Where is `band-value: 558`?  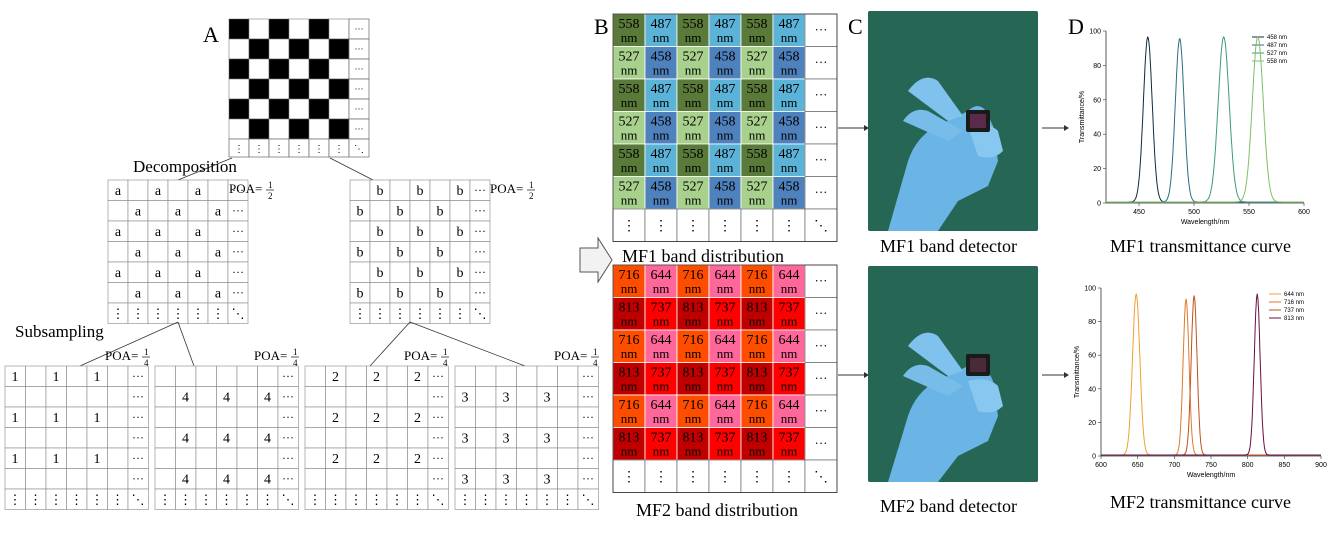
band-value: 558 is located at coordinates (757, 89).